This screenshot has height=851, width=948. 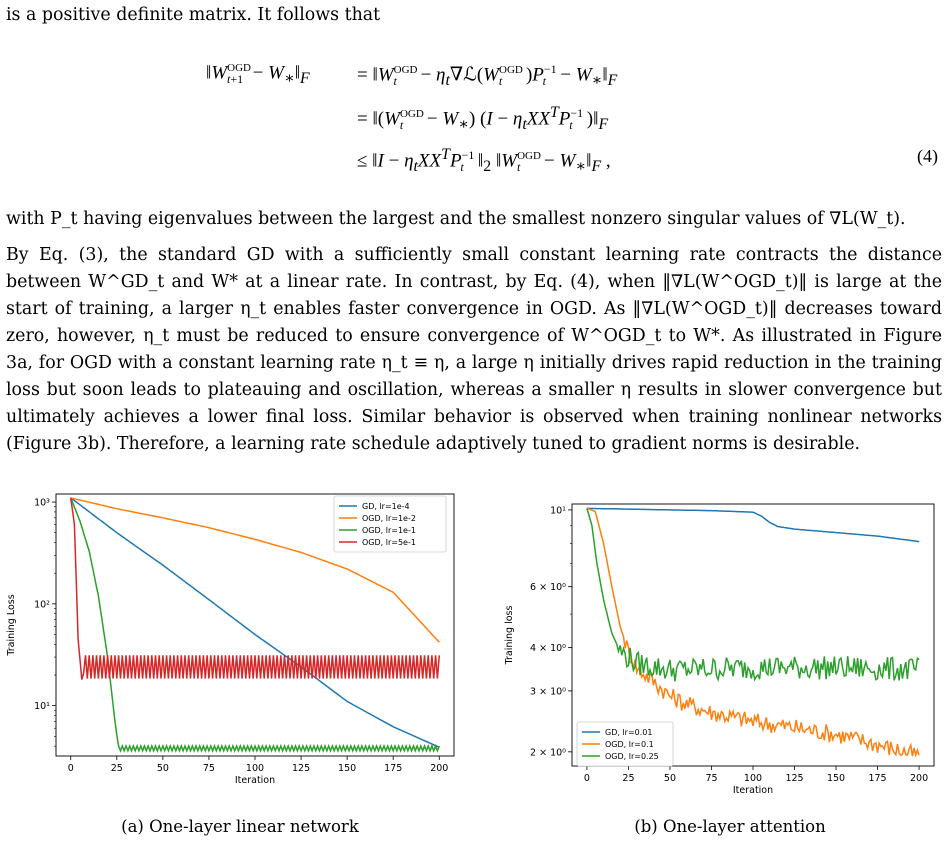 What do you see at coordinates (389, 518) in the screenshot?
I see `legend-label: OGD, lr=1e-2` at bounding box center [389, 518].